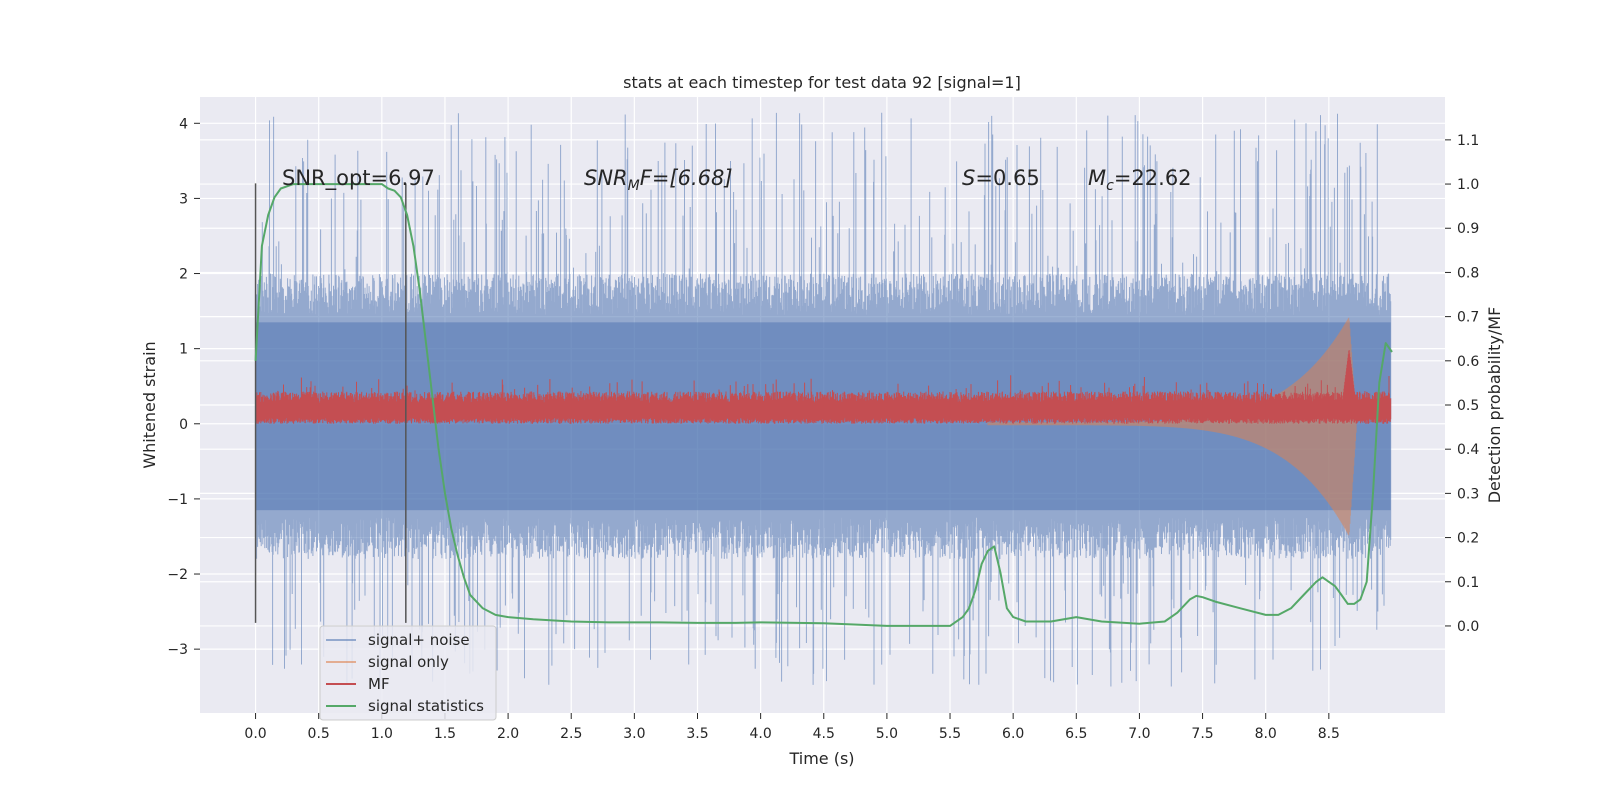  Describe the element at coordinates (255, 734) in the screenshot. I see `x-tick-label: 0.0` at that location.